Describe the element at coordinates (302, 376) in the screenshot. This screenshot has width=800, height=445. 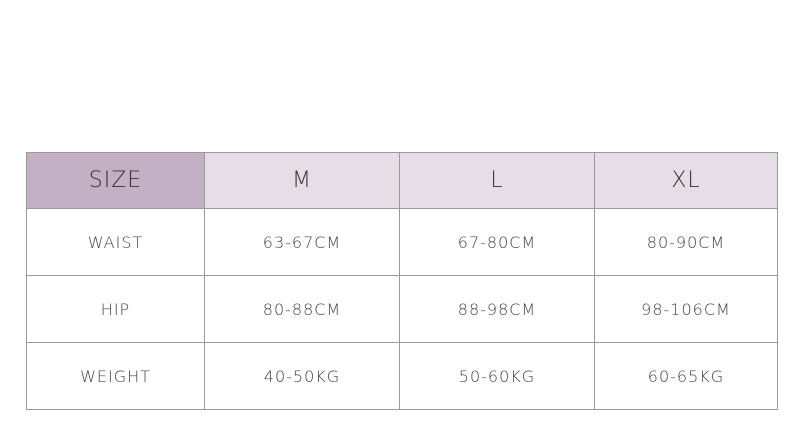
I see `cell: 40-50KG` at that location.